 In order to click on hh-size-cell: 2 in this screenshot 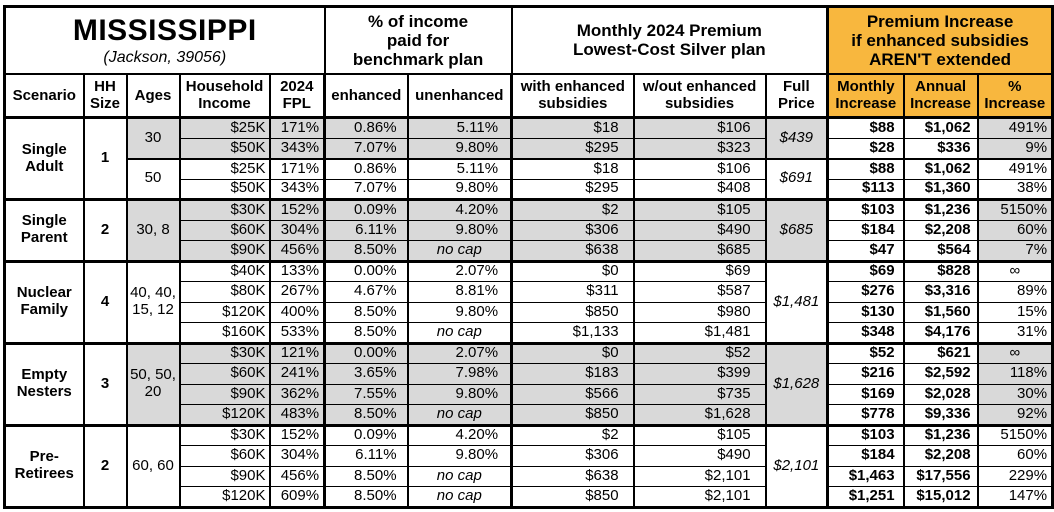, I will do `click(105, 465)`.